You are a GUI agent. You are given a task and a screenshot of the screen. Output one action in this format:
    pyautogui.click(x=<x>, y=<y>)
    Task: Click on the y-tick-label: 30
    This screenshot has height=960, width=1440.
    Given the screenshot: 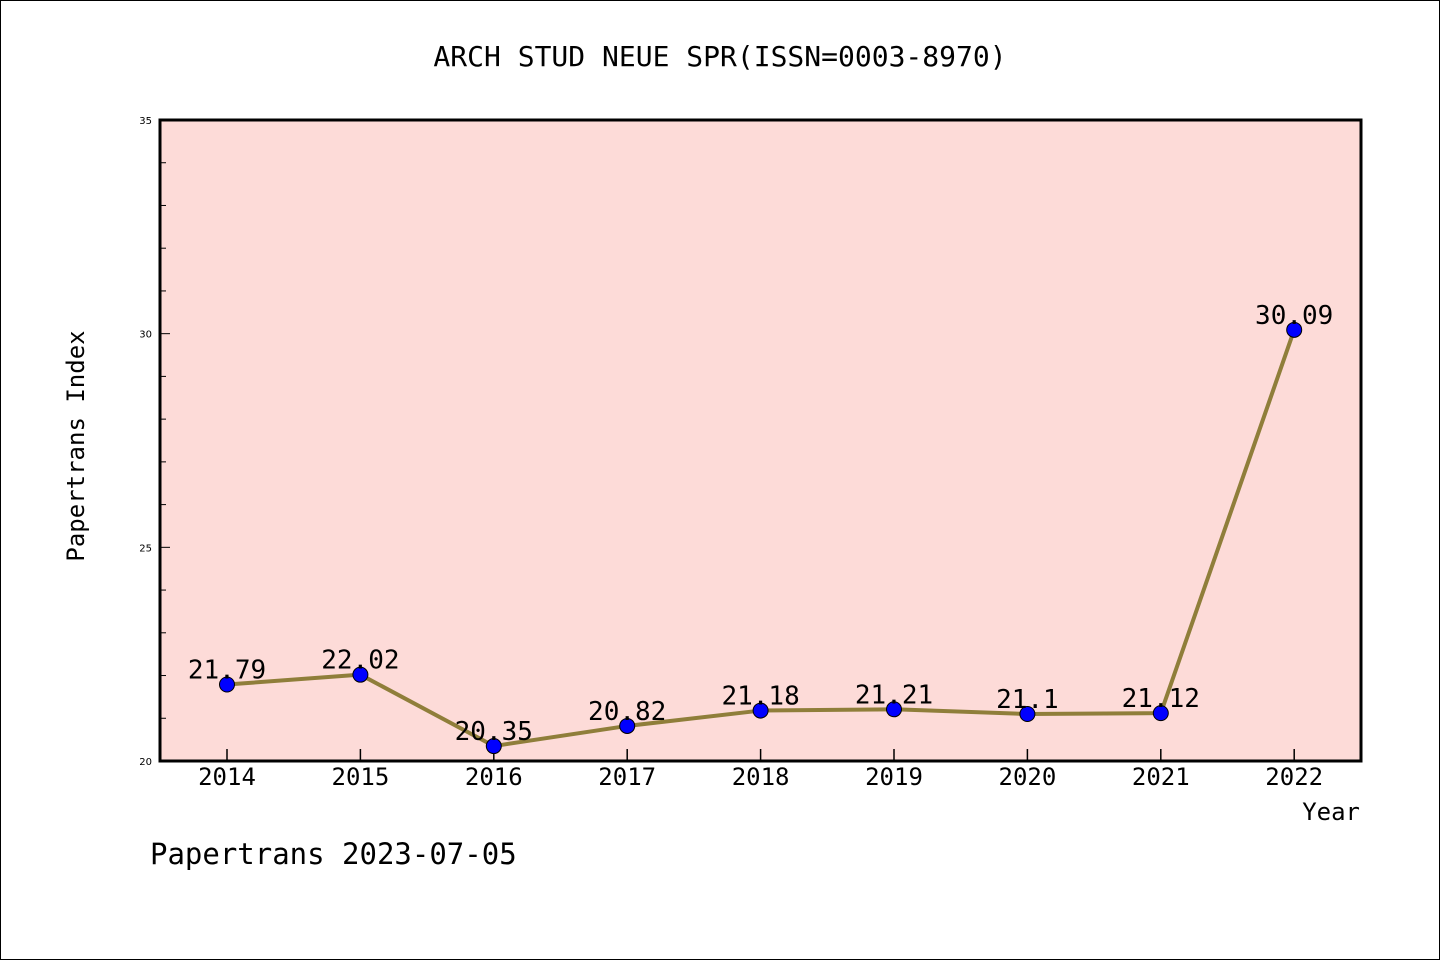 What is the action you would take?
    pyautogui.click(x=145, y=335)
    